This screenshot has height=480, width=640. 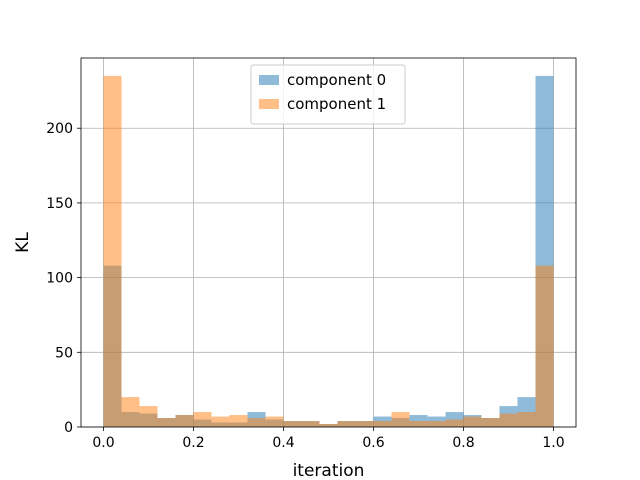 What do you see at coordinates (336, 80) in the screenshot?
I see `legend-label: component 0` at bounding box center [336, 80].